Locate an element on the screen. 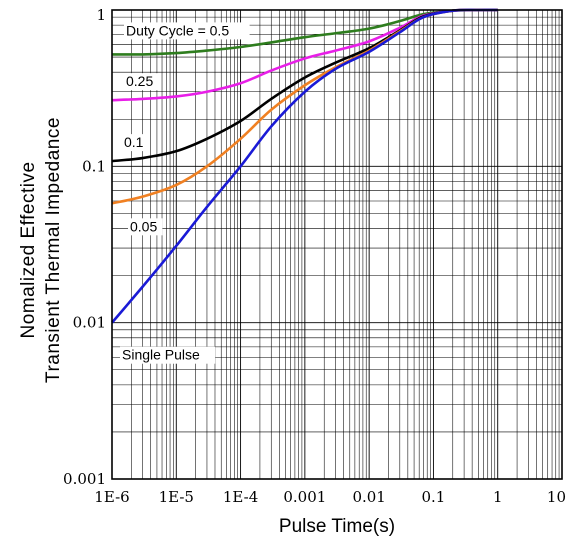 The height and width of the screenshot is (541, 576). y-axis-title-line-2: Transient Thermal Impedance is located at coordinates (53, 250).